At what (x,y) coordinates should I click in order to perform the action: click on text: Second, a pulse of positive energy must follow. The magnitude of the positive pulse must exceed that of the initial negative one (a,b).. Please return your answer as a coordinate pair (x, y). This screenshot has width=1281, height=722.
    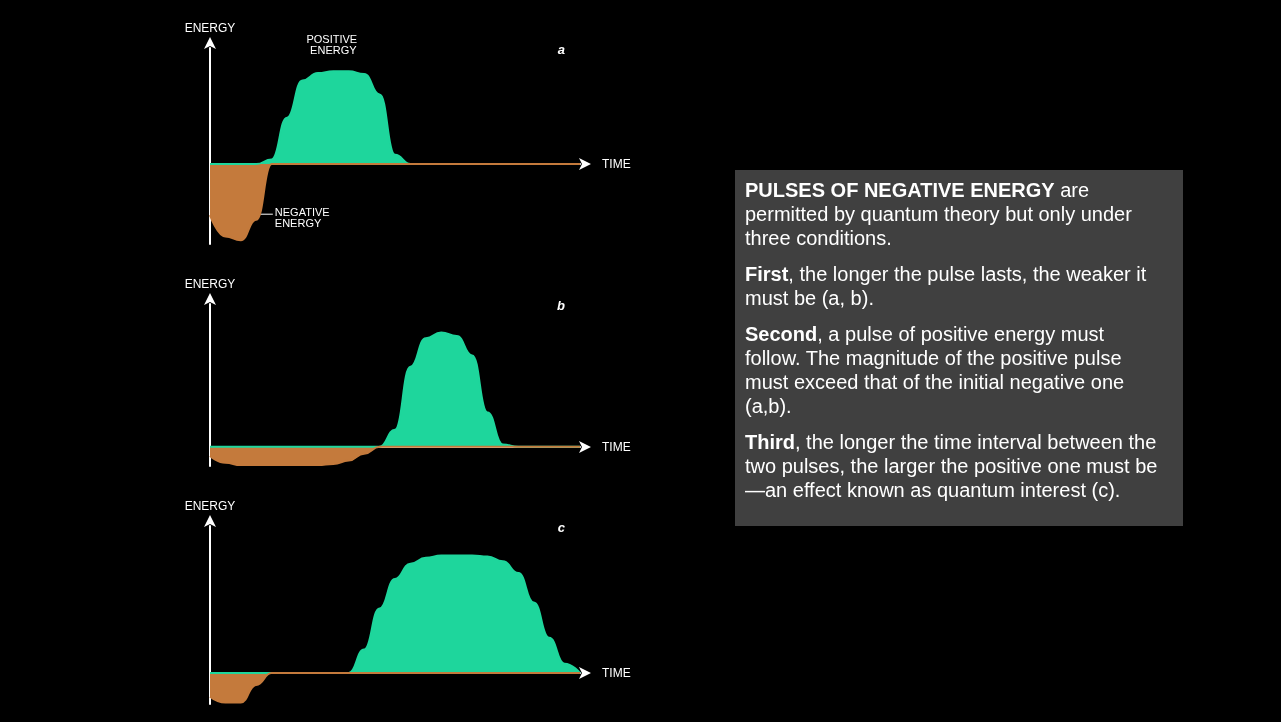
    Looking at the image, I should click on (935, 370).